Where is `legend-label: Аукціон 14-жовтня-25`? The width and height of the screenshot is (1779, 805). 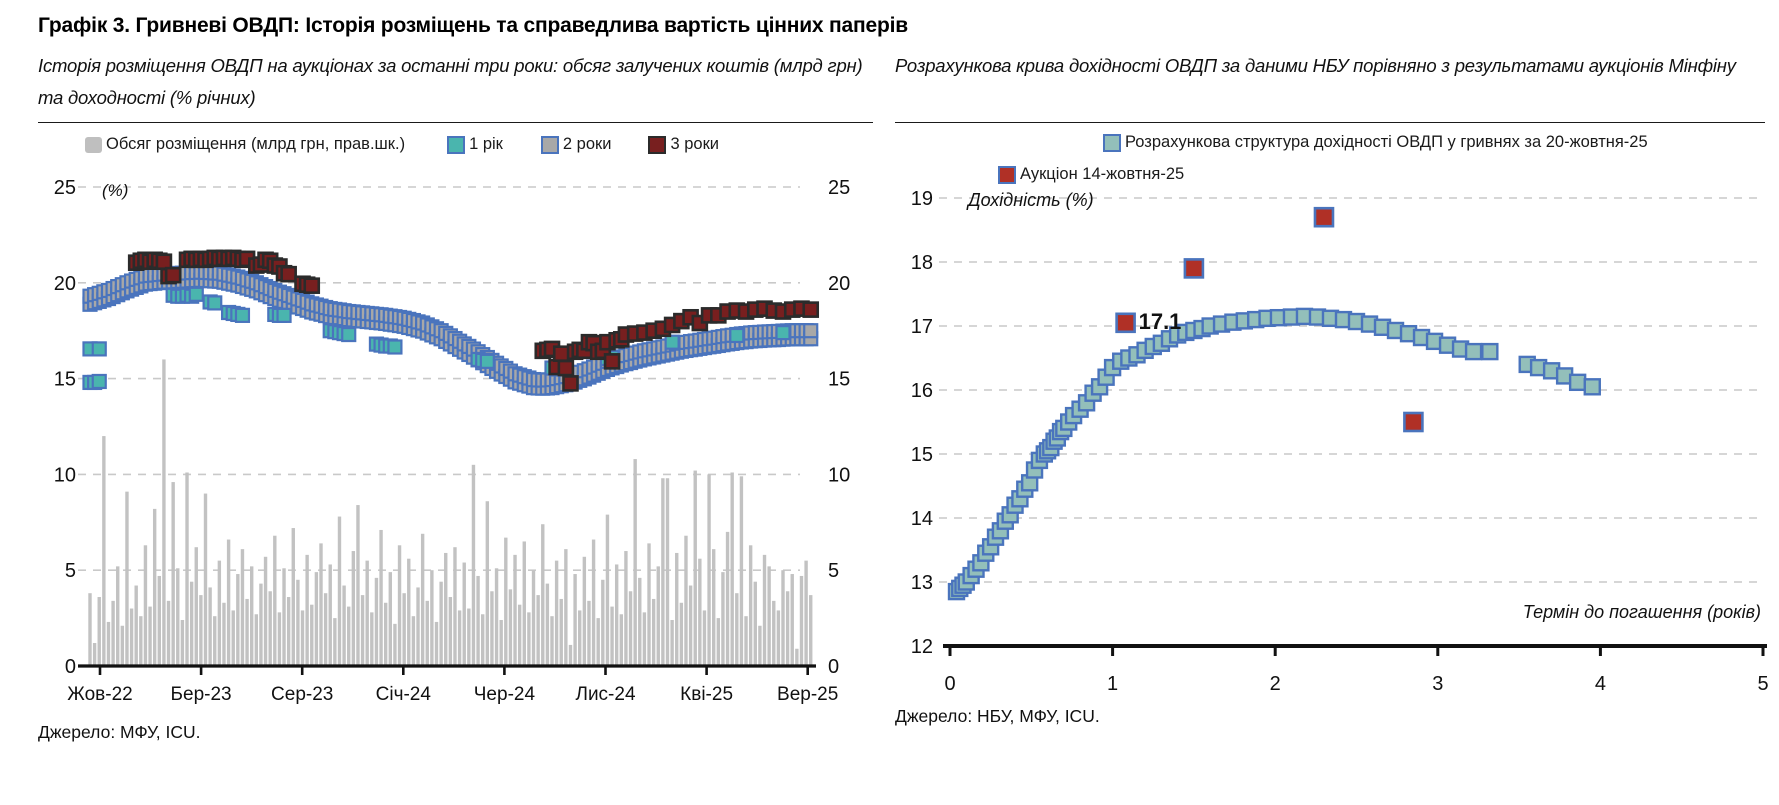
legend-label: Аукціон 14-жовтня-25 is located at coordinates (1102, 174).